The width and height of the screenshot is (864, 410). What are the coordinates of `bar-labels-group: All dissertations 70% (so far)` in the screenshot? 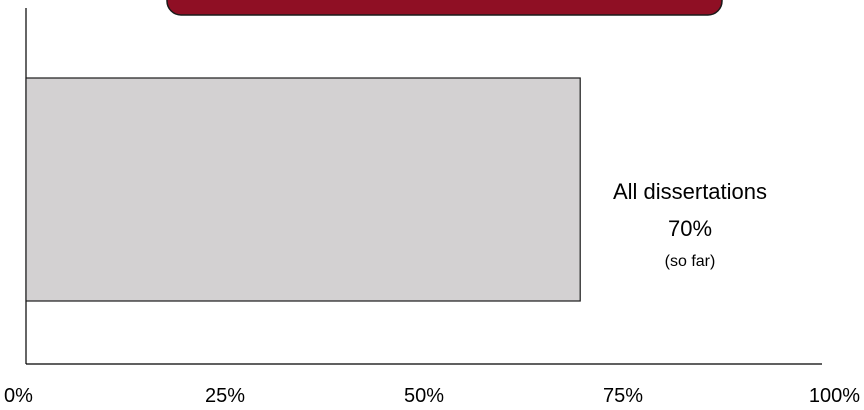 It's located at (690, 224).